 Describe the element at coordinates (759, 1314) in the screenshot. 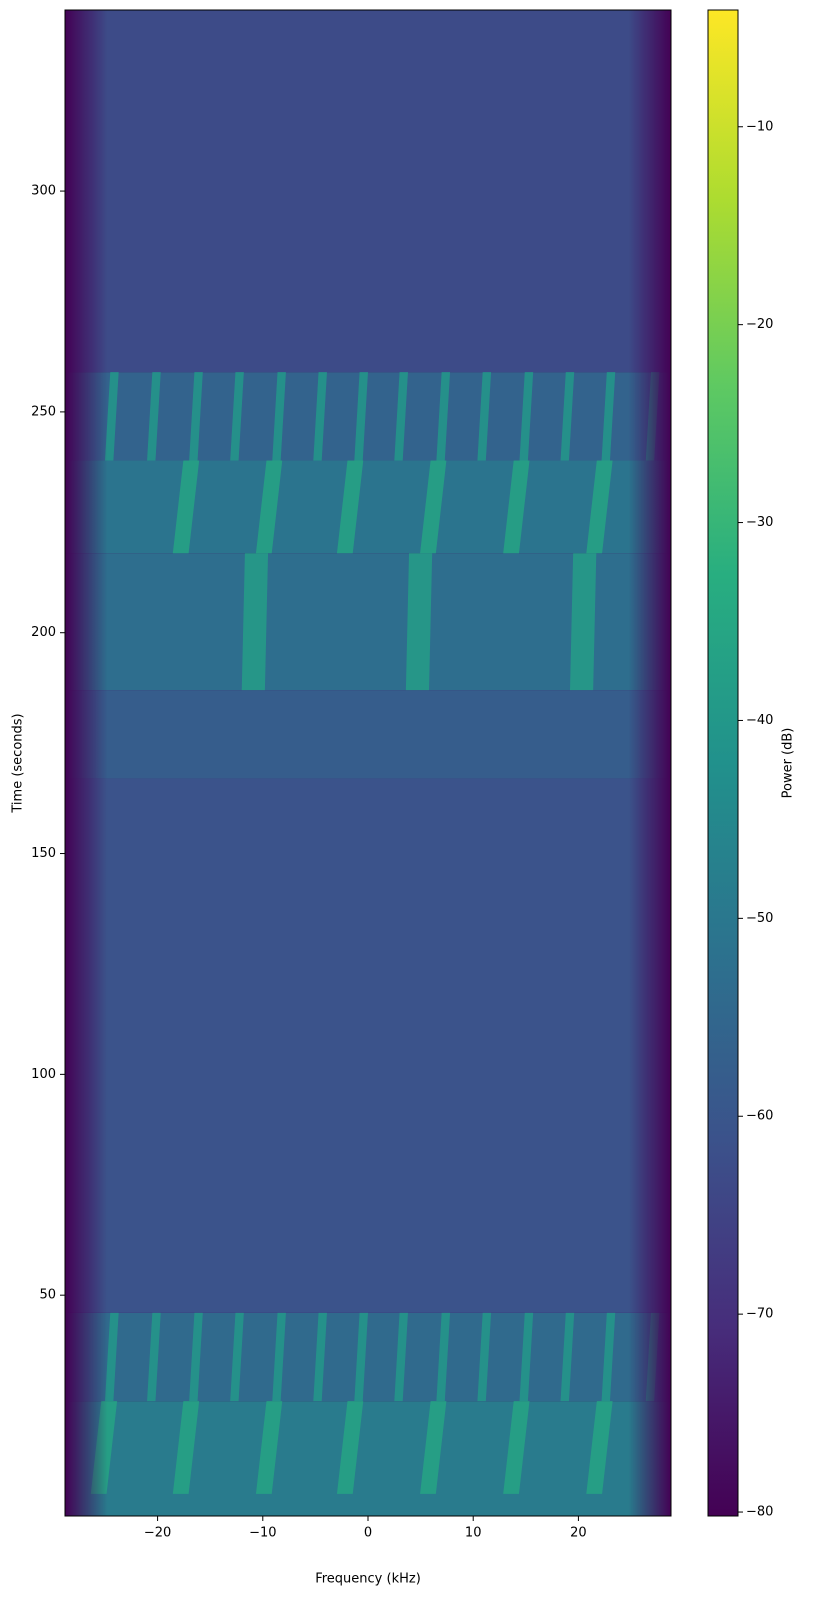

I see `colorbar-tick-label: −70` at that location.